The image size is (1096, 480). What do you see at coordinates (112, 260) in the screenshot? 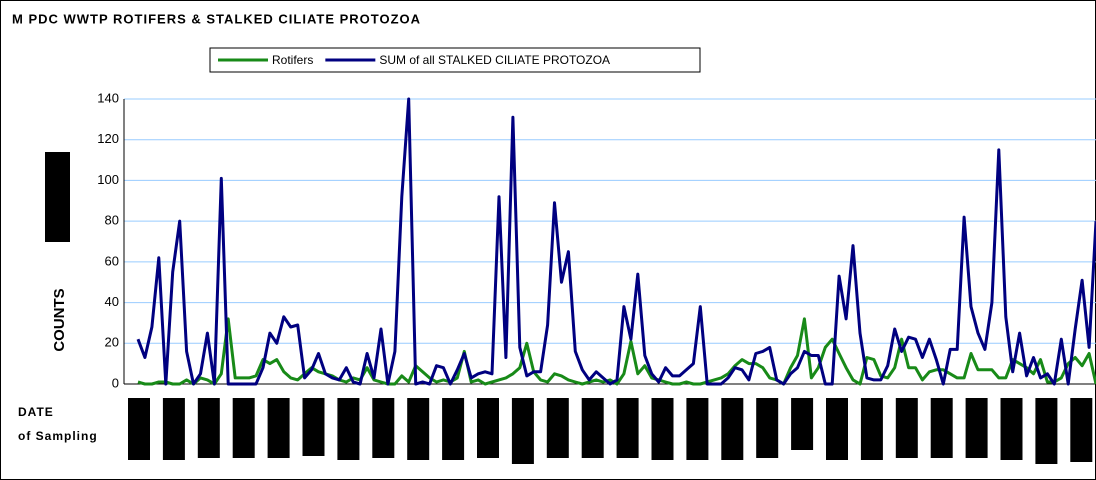
I see `y-tick-label: 60` at bounding box center [112, 260].